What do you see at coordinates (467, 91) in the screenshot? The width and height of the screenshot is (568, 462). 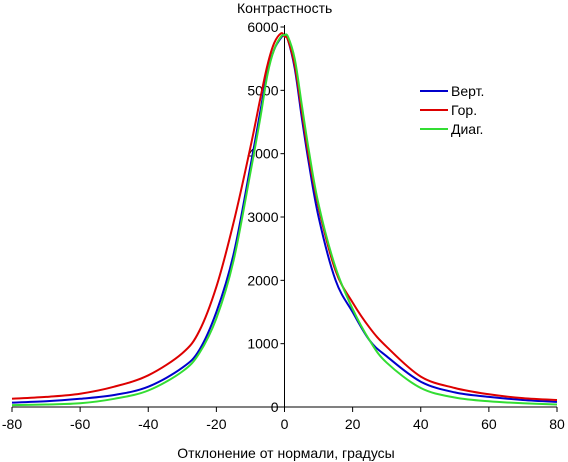 I see `legend-label-1: Верт.` at bounding box center [467, 91].